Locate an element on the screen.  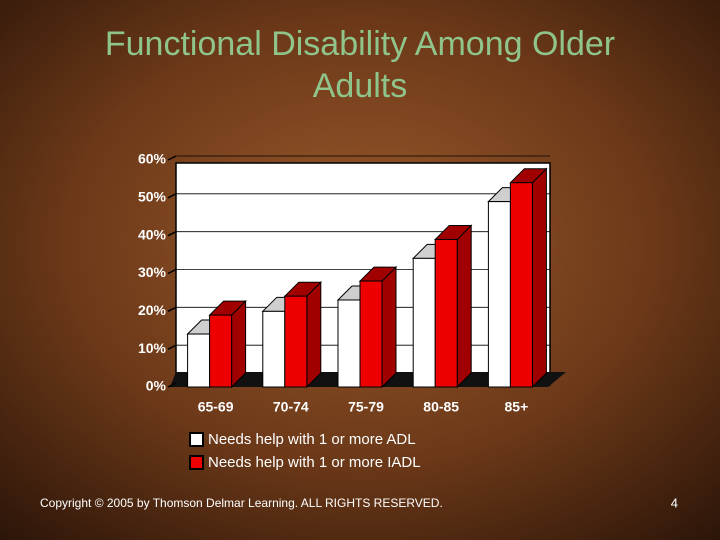
y-tick-label: 60% is located at coordinates (152, 159).